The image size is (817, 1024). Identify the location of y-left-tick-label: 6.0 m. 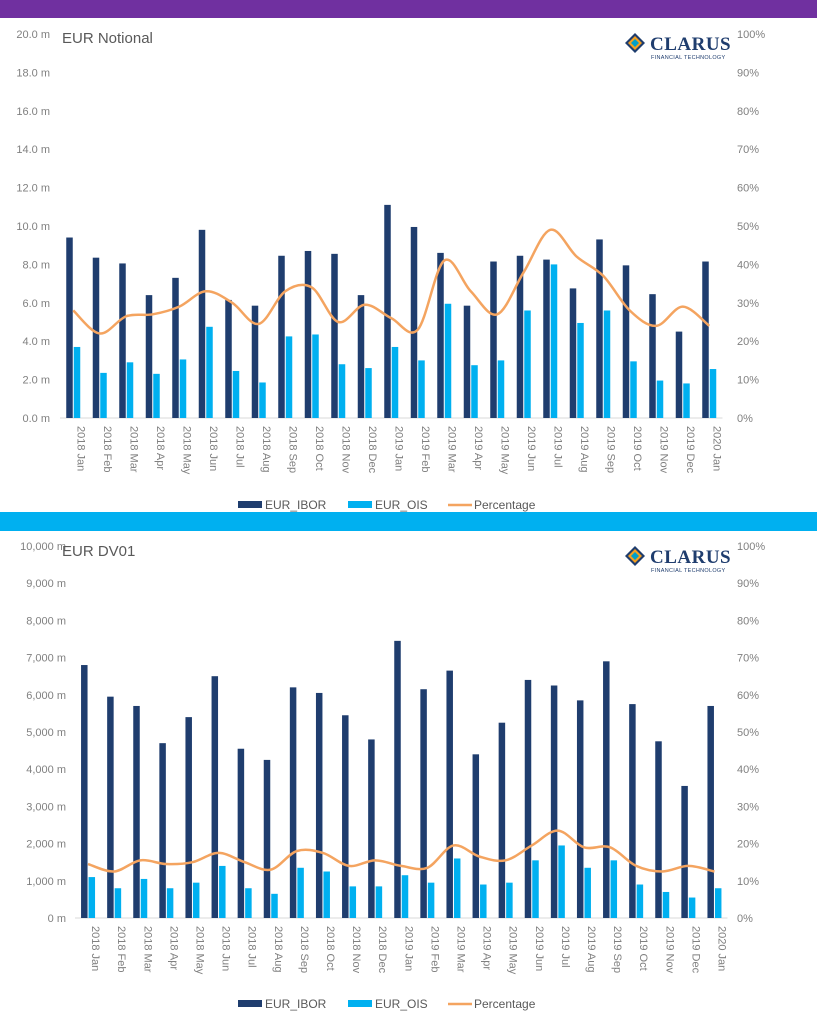
(36, 304).